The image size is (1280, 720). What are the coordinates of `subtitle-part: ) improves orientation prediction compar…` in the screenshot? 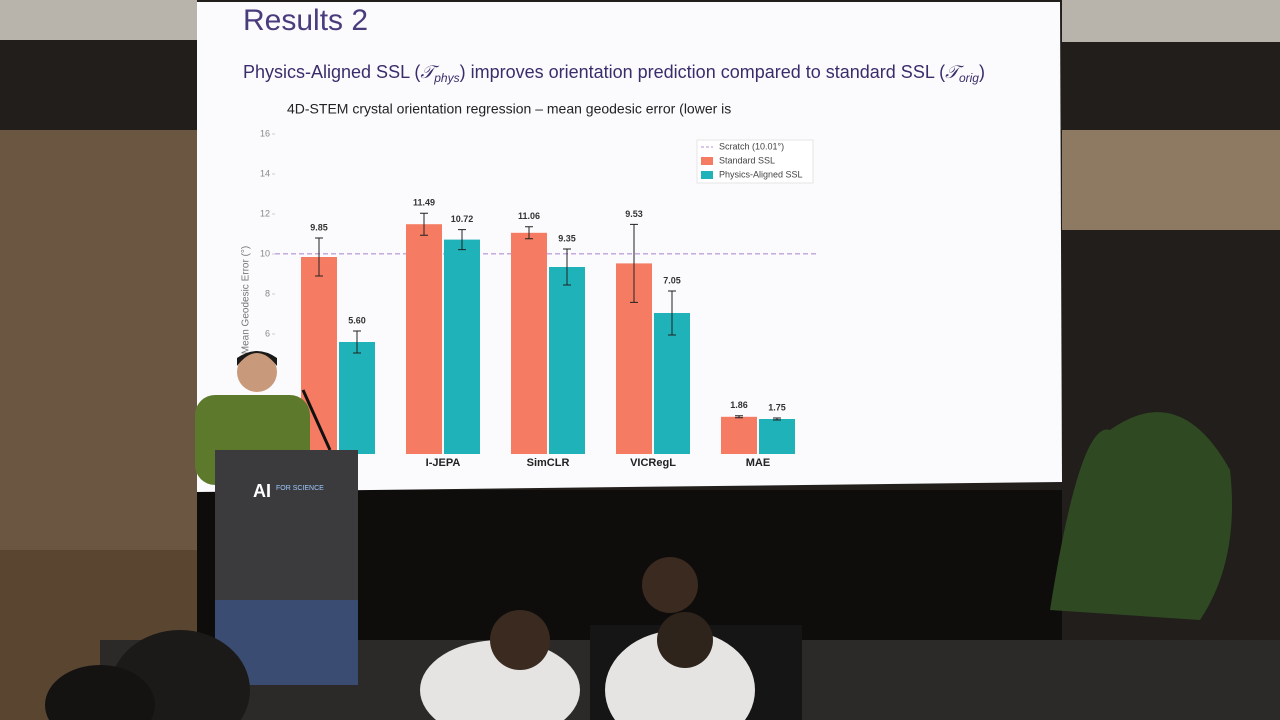 It's located at (703, 72).